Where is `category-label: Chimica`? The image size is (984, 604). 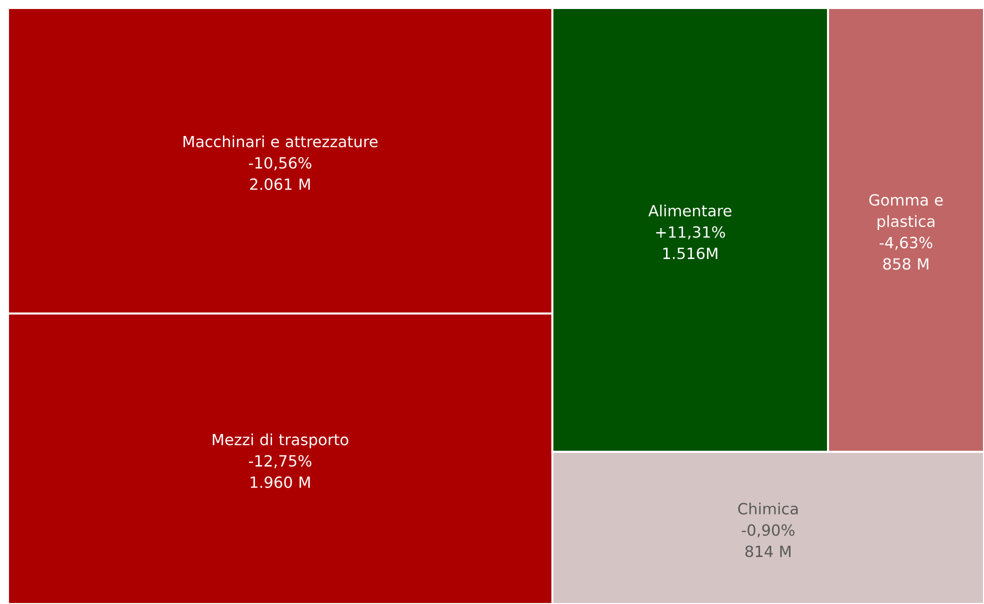
category-label: Chimica is located at coordinates (768, 508).